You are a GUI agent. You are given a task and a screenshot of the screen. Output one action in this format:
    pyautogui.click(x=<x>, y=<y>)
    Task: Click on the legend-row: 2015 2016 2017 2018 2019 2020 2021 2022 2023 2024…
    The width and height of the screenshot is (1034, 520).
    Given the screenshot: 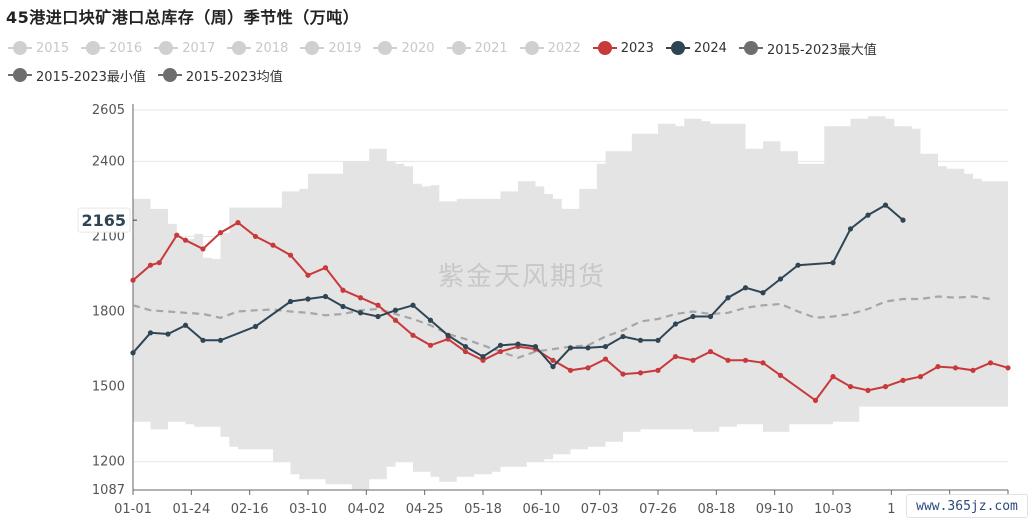 What is the action you would take?
    pyautogui.click(x=448, y=48)
    